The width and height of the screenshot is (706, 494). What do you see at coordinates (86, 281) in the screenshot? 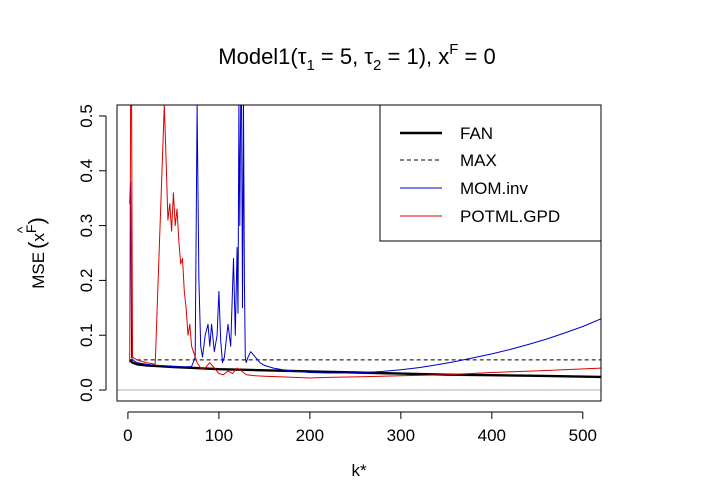
I see `y-tick-label: 0.2` at bounding box center [86, 281].